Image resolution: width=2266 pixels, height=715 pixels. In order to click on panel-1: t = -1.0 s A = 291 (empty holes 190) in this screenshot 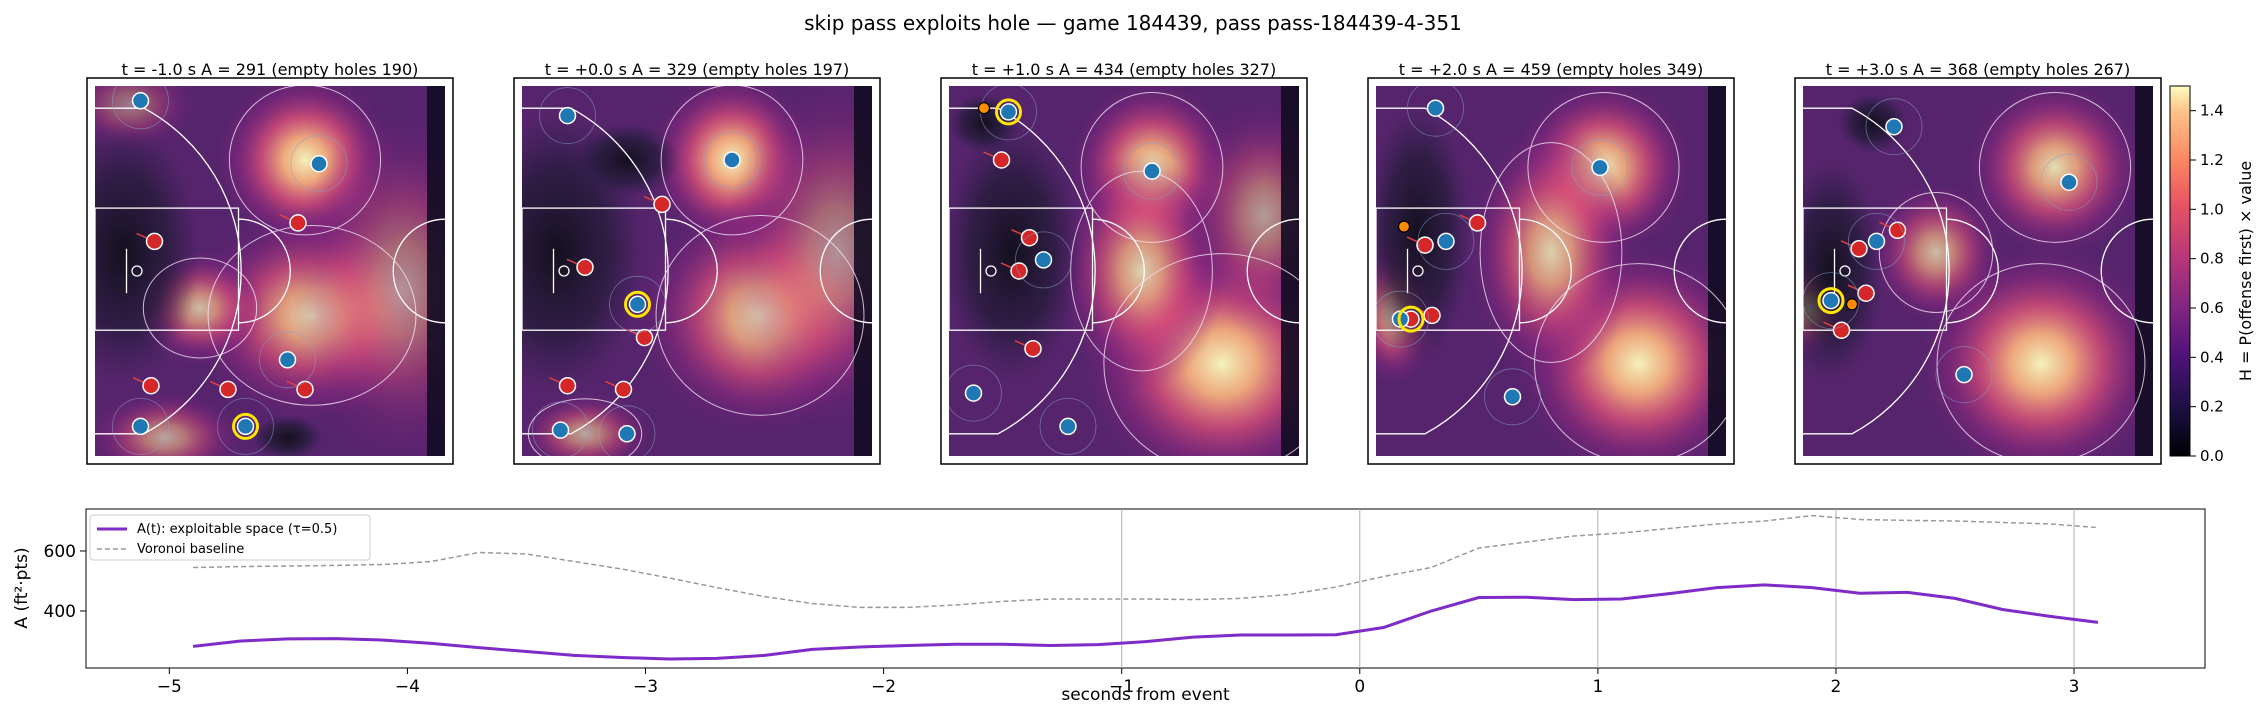, I will do `click(270, 262)`.